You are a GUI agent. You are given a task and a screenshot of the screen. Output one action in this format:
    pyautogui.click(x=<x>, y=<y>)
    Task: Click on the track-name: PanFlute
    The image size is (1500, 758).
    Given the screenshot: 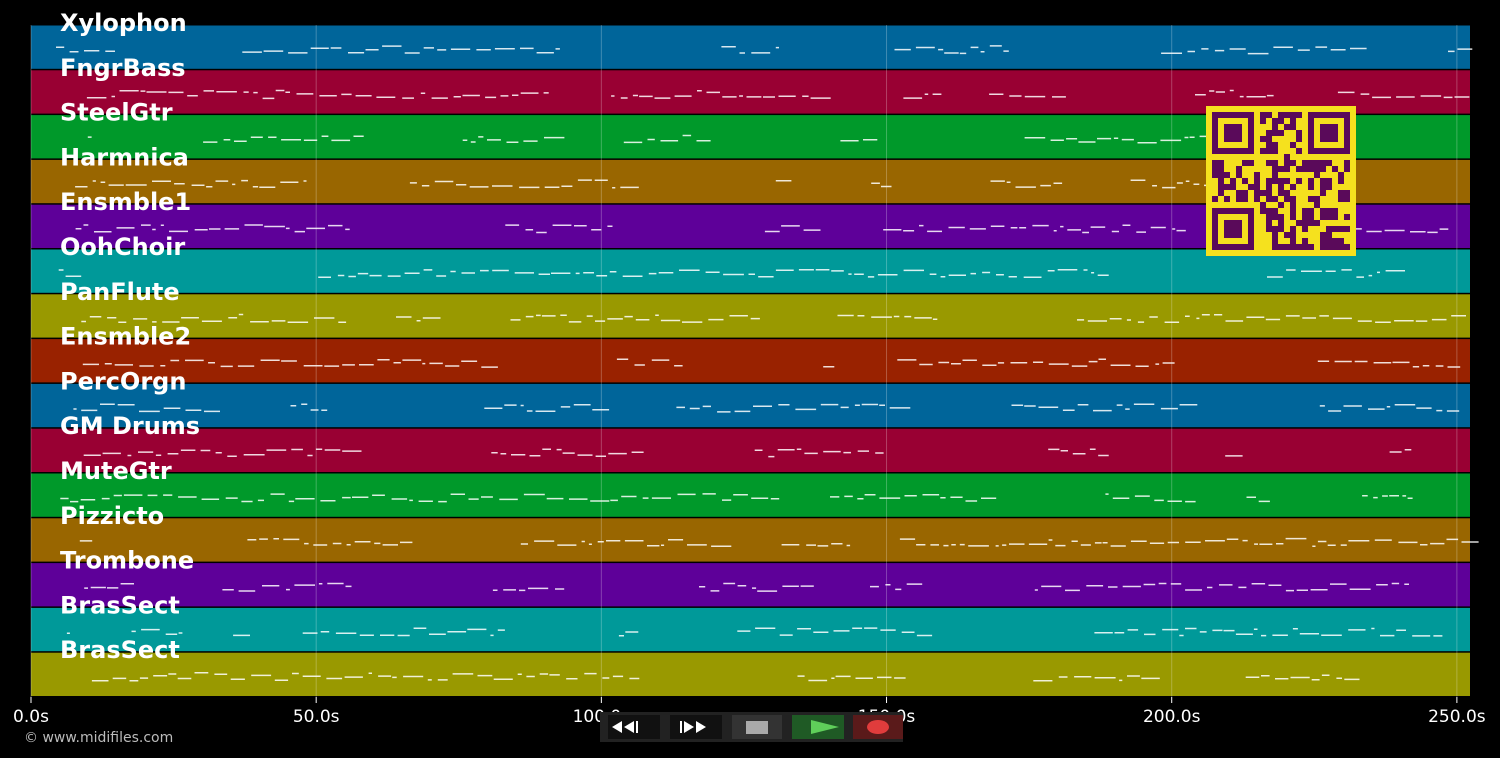 What is the action you would take?
    pyautogui.click(x=120, y=292)
    